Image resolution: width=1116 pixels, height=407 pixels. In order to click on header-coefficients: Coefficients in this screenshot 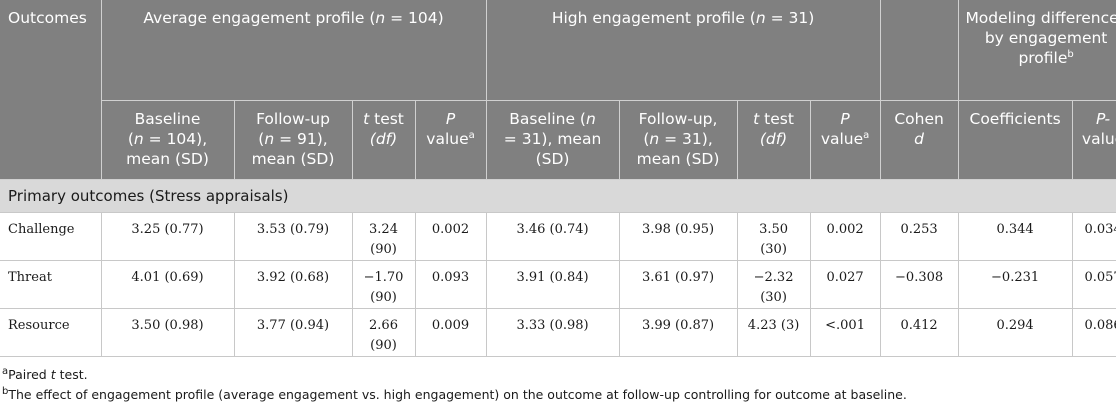, I will do `click(1015, 140)`.